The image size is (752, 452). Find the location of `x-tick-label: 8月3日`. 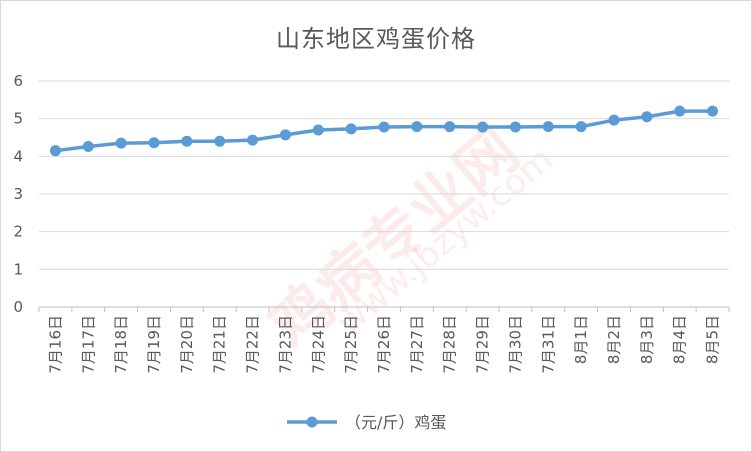

x-tick-label: 8月3日 is located at coordinates (647, 339).